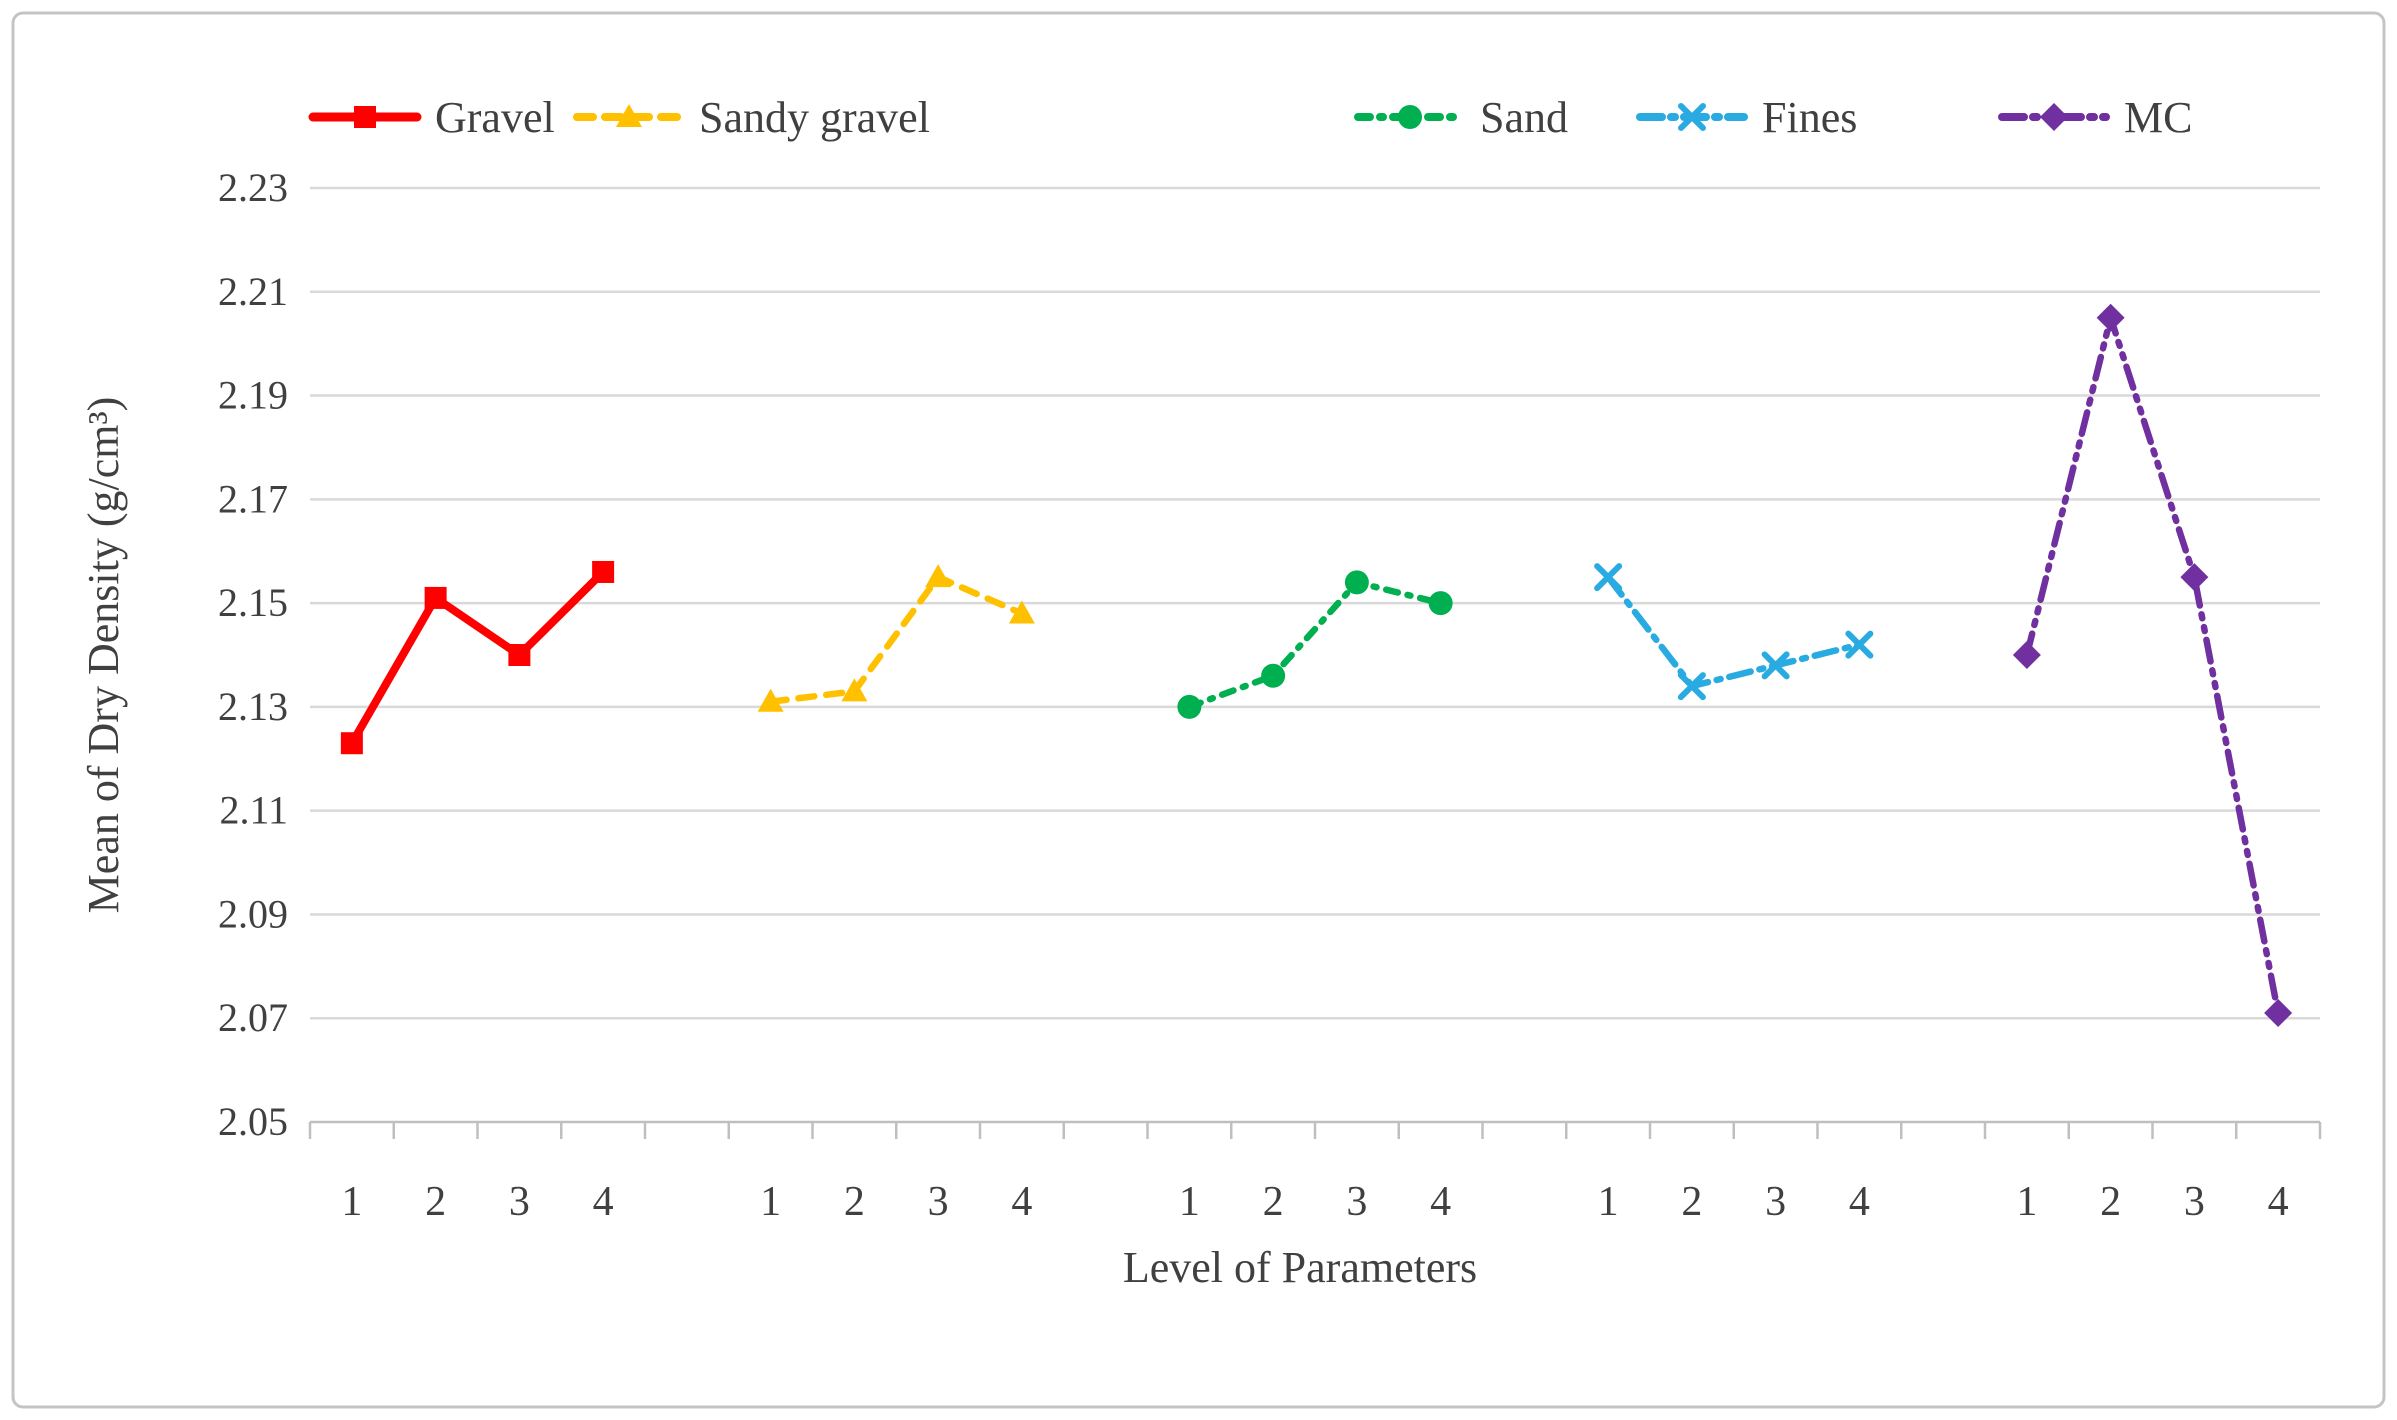  Describe the element at coordinates (431, 117) in the screenshot. I see `legend-item-gravel: Gravel` at that location.